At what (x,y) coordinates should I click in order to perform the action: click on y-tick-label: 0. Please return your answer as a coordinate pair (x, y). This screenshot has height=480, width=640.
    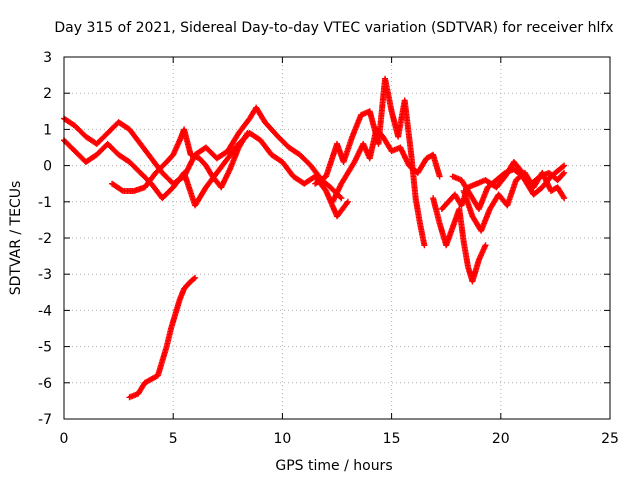
    Looking at the image, I should click on (47, 167).